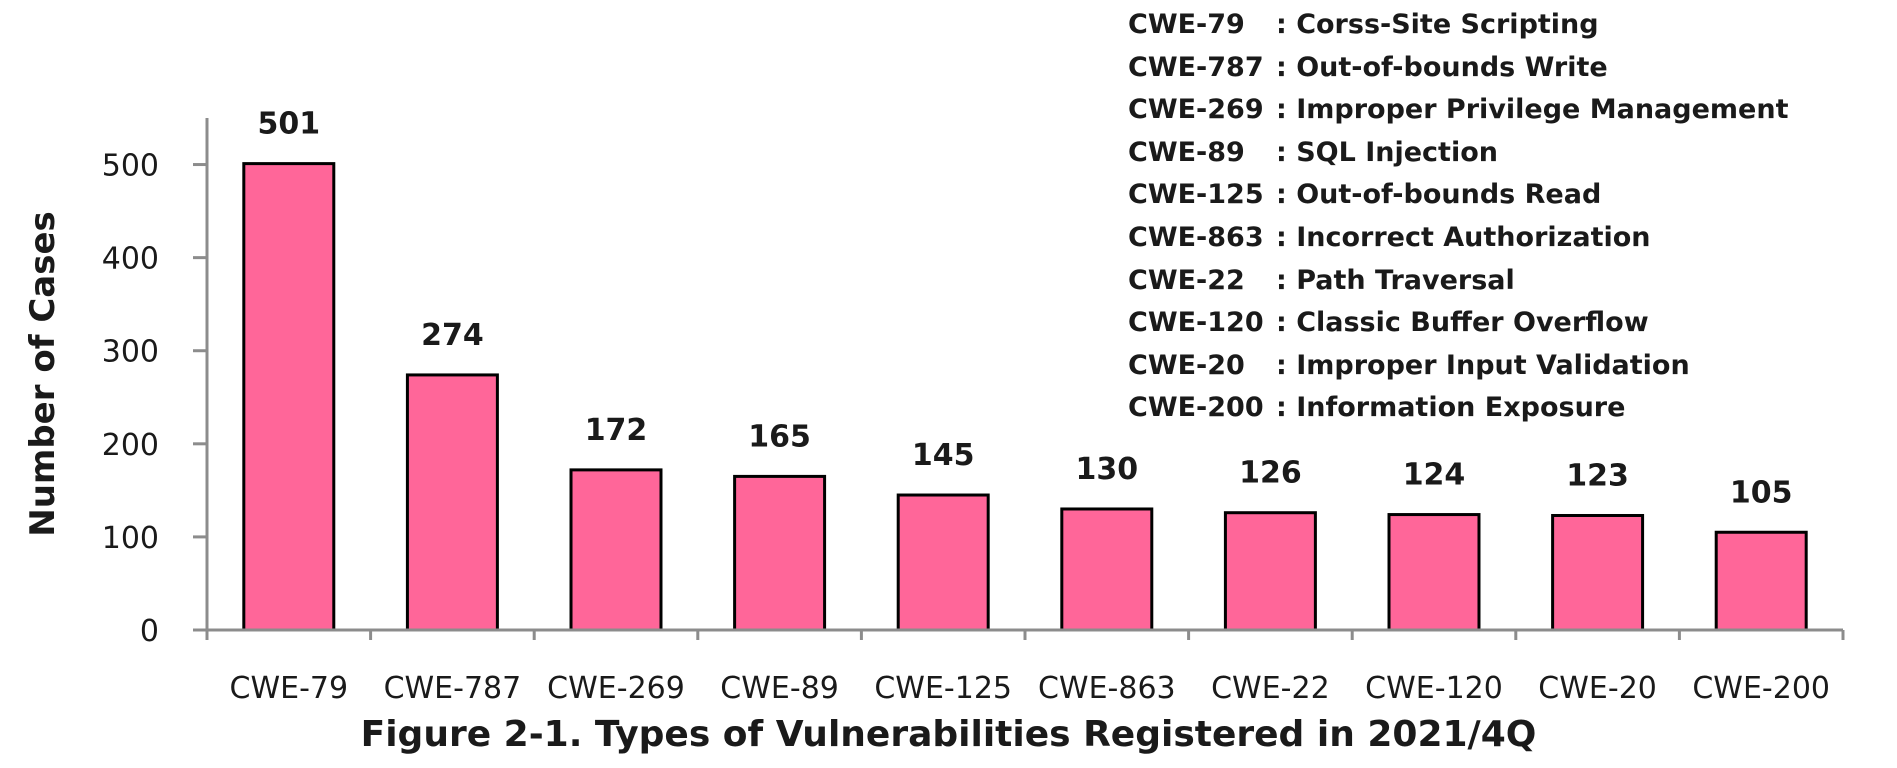 The width and height of the screenshot is (1897, 768). Describe the element at coordinates (43, 374) in the screenshot. I see `y-axis-title: Number of Cases` at that location.